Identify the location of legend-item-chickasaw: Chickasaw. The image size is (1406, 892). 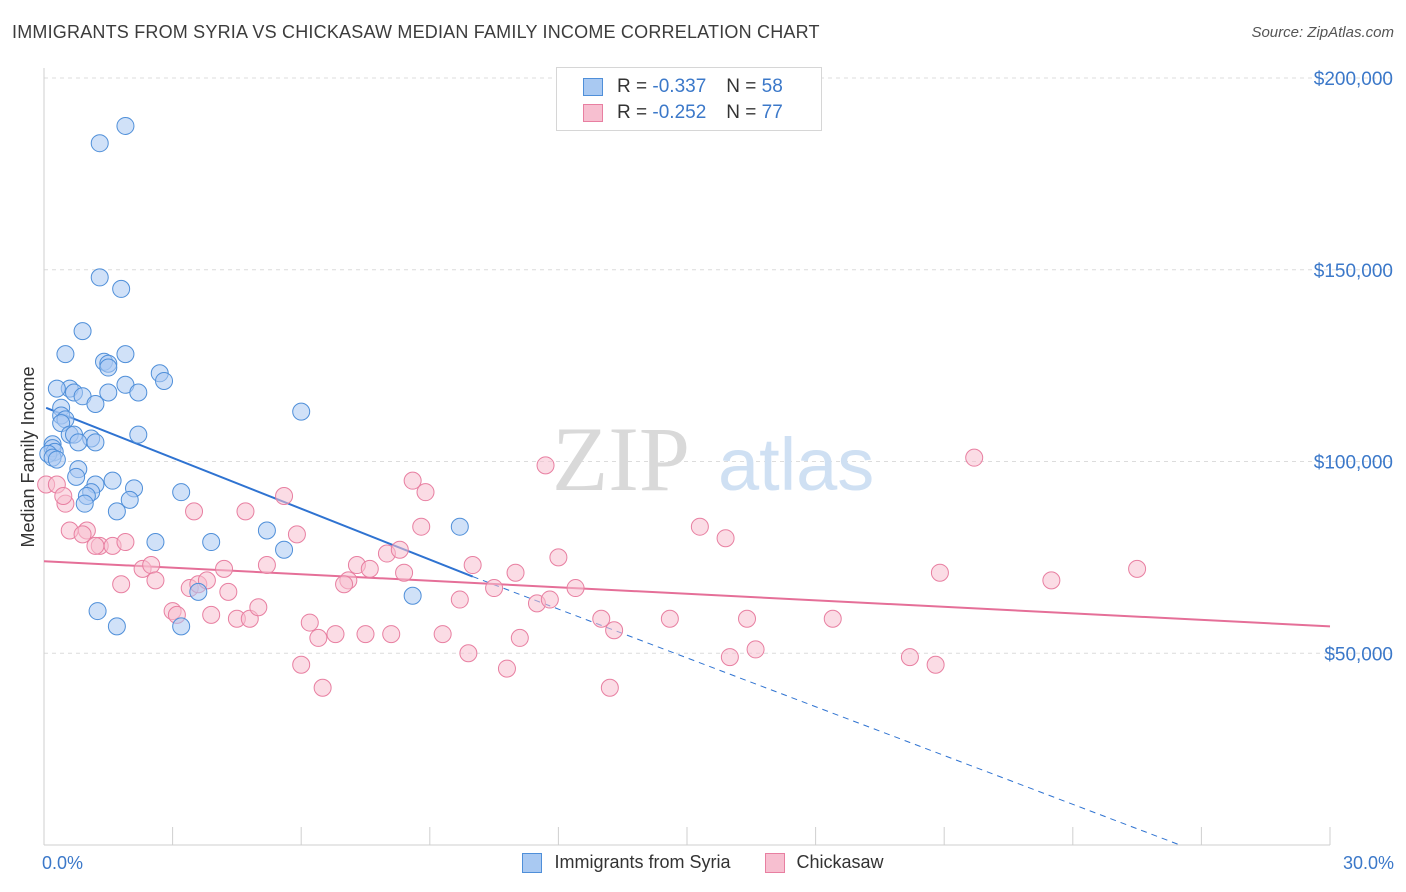
(824, 862).